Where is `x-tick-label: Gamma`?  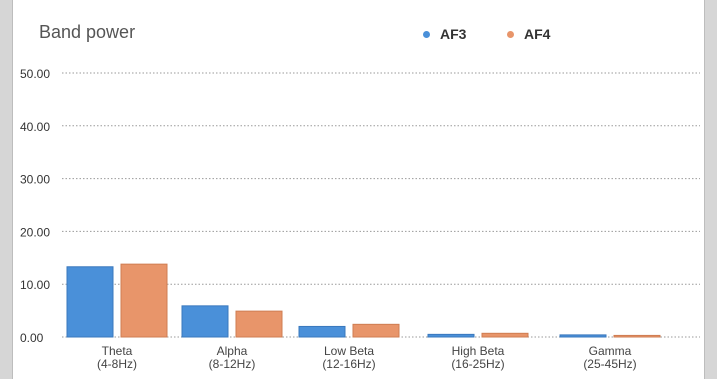 x-tick-label: Gamma is located at coordinates (610, 351).